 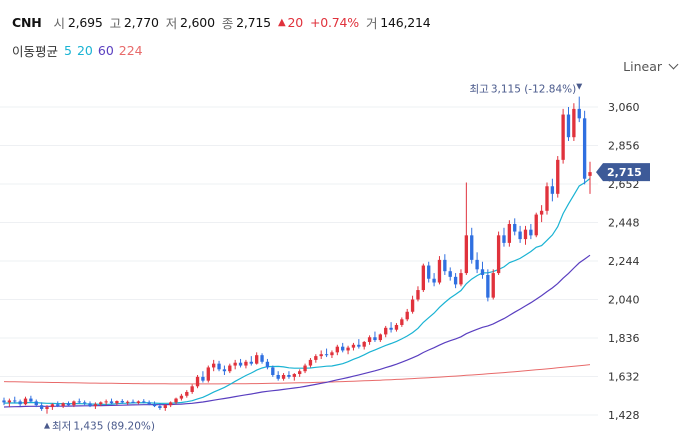 I want to click on y-tick-label: 3,060, so click(x=624, y=107).